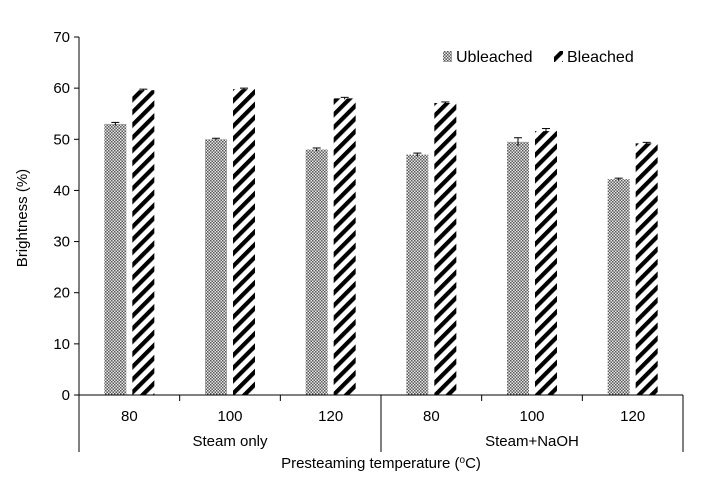 The width and height of the screenshot is (712, 485). What do you see at coordinates (538, 57) in the screenshot?
I see `legend: Ubleached Bleached` at bounding box center [538, 57].